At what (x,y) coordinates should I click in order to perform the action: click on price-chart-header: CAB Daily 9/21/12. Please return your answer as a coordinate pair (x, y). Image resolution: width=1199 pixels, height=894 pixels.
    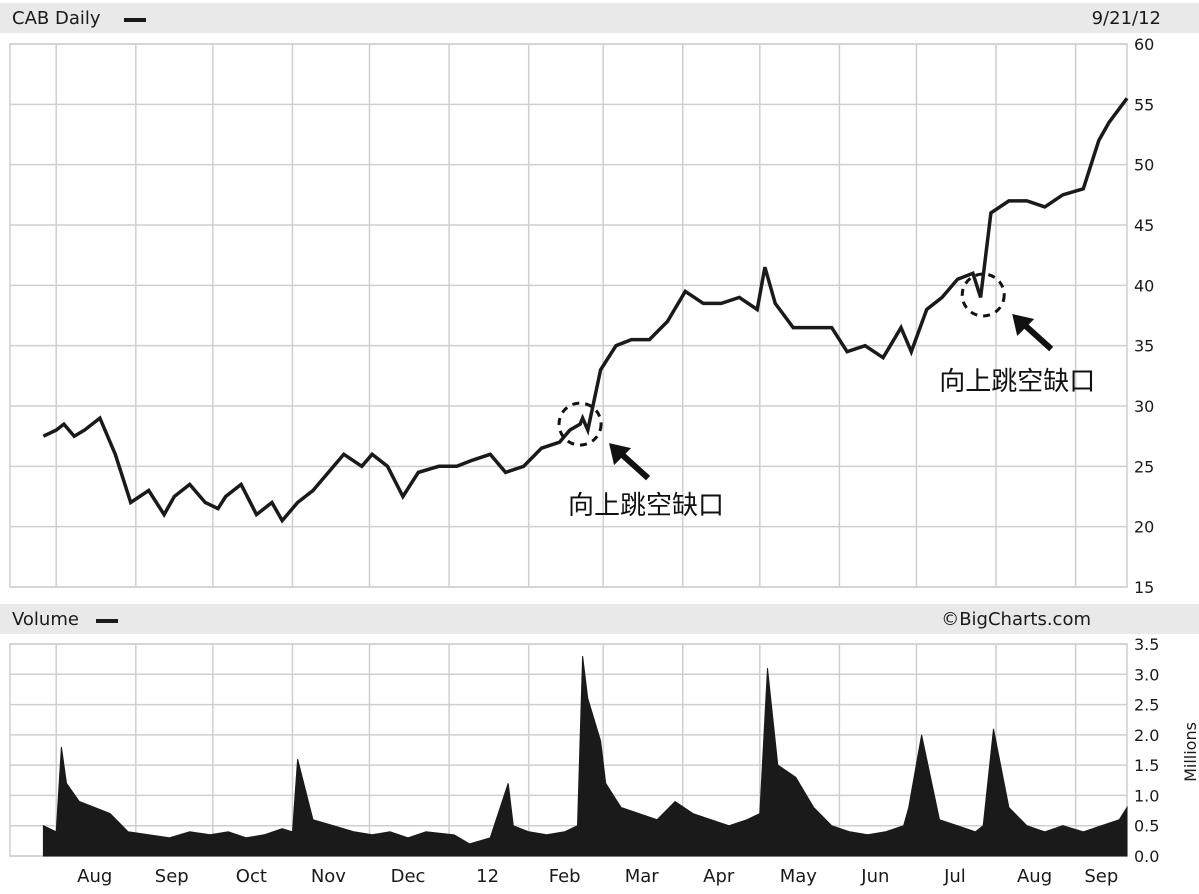
    Looking at the image, I should click on (599, 18).